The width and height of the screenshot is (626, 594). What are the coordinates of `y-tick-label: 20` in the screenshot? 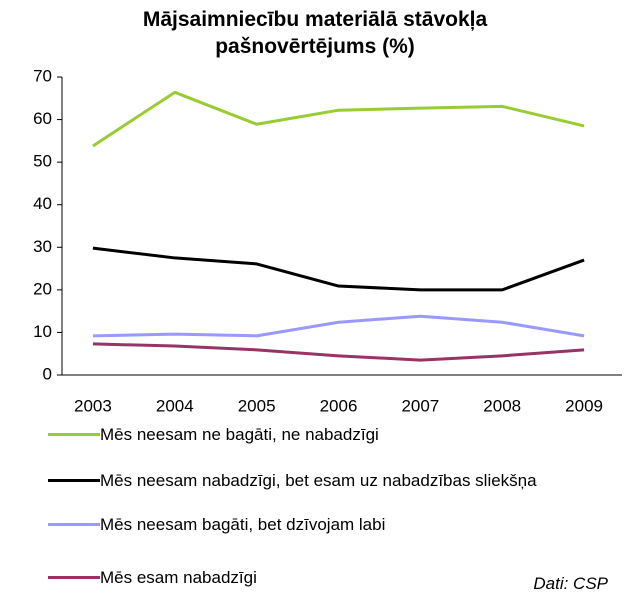 It's located at (42, 288).